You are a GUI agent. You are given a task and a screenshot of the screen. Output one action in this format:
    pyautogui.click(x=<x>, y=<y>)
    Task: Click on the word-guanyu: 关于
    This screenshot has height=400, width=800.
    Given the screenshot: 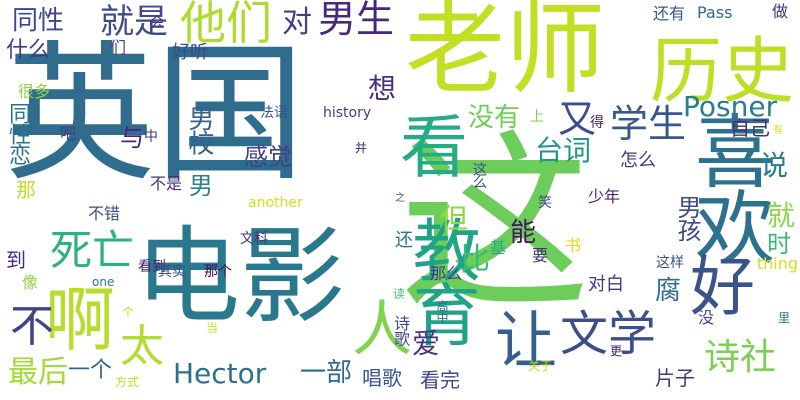 What is the action you would take?
    pyautogui.click(x=540, y=366)
    